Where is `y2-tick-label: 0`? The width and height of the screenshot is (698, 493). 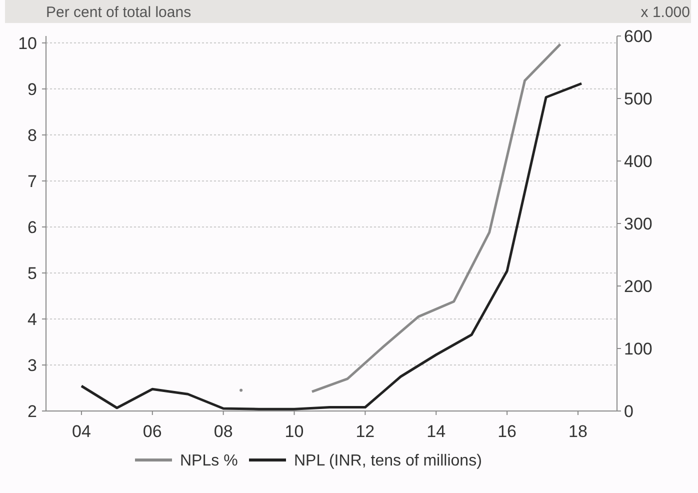 y2-tick-label: 0 is located at coordinates (629, 411).